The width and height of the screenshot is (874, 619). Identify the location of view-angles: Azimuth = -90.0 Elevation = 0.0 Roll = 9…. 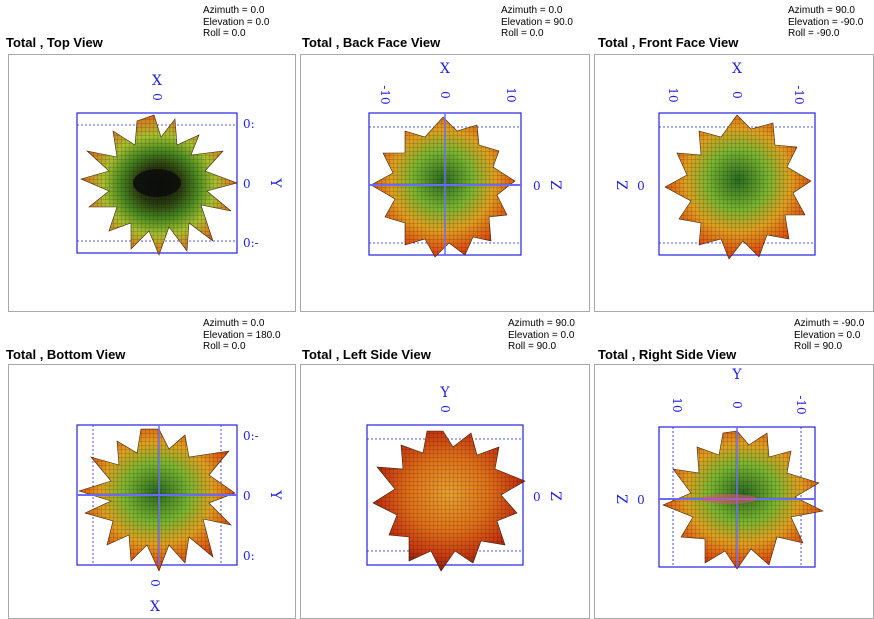
(829, 335).